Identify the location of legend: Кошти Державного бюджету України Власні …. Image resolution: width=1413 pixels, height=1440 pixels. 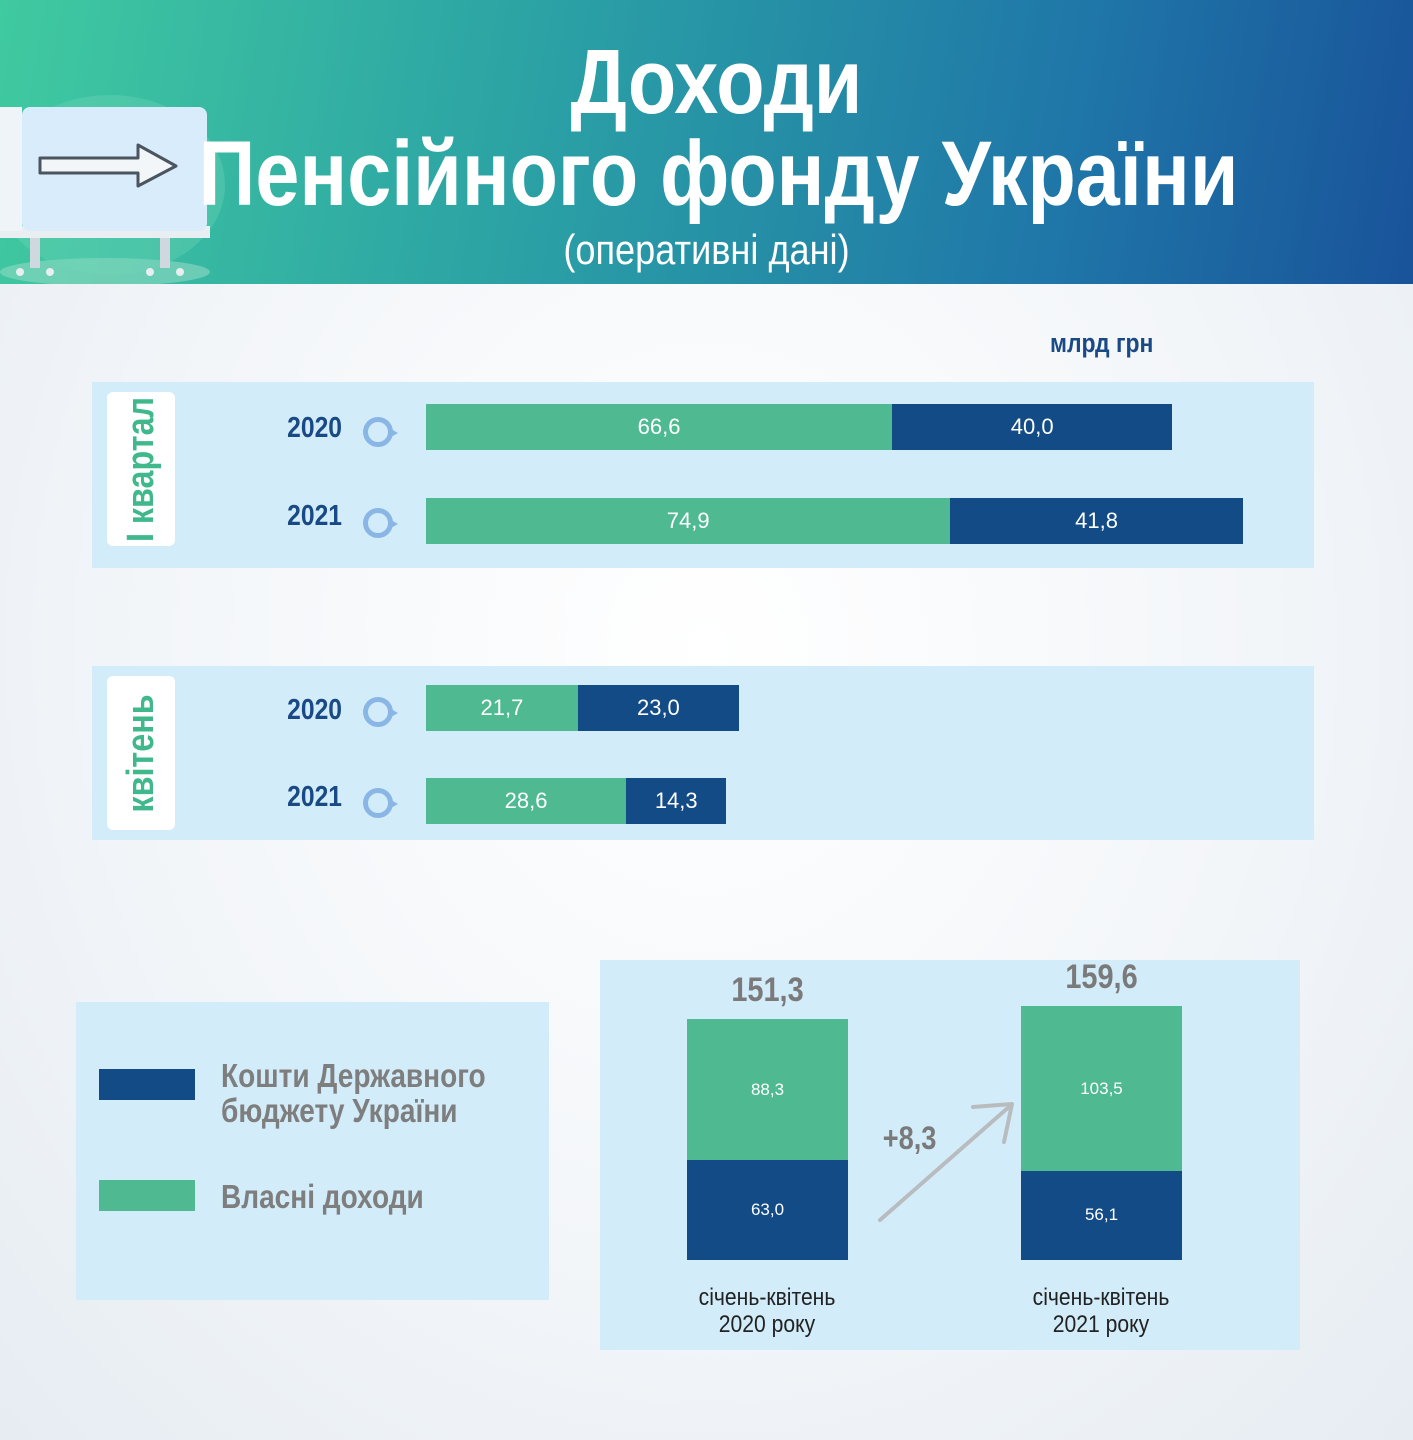
(312, 1151).